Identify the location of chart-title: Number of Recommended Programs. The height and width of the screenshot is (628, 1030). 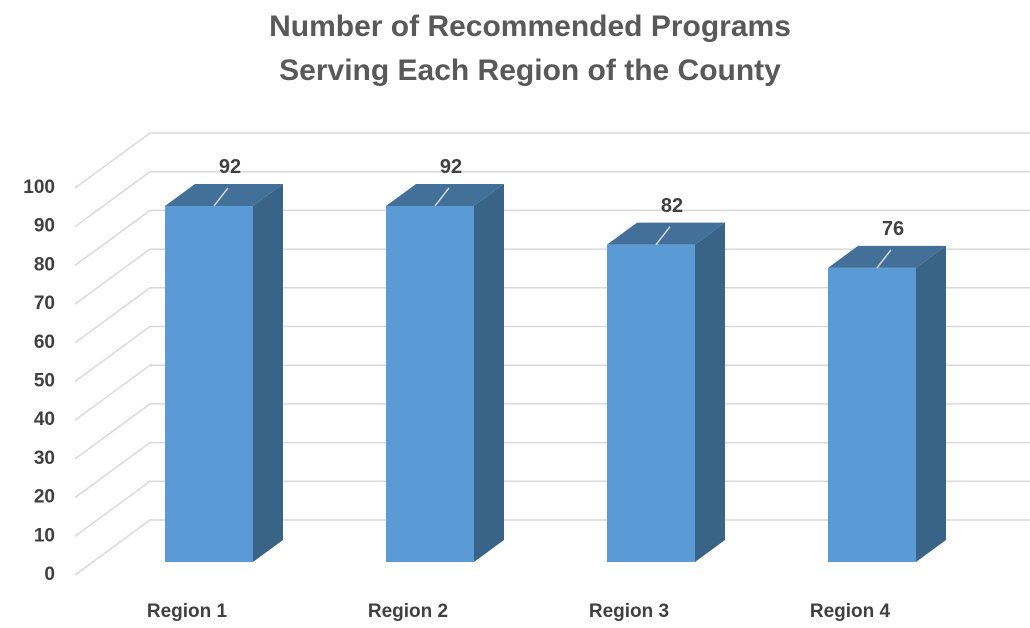
(530, 26).